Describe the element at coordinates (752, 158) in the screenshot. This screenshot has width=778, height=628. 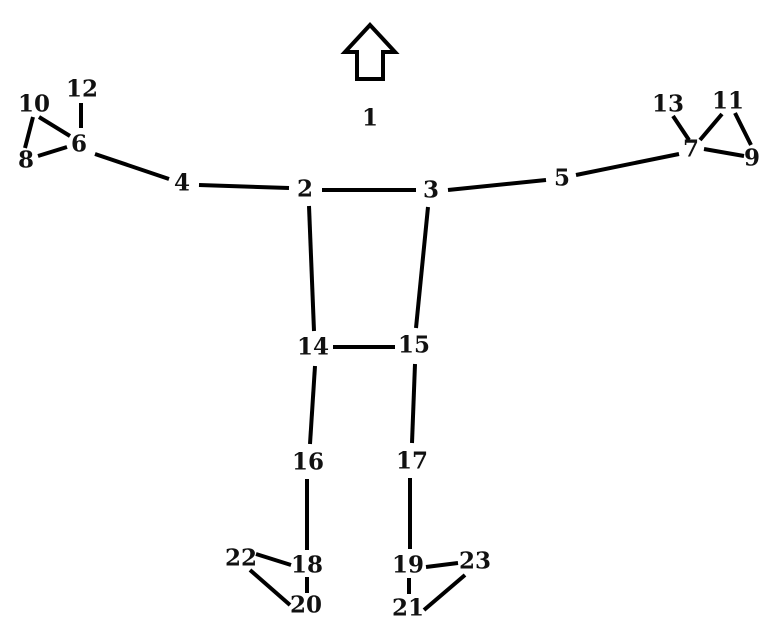
I see `joint-label-9: 9` at that location.